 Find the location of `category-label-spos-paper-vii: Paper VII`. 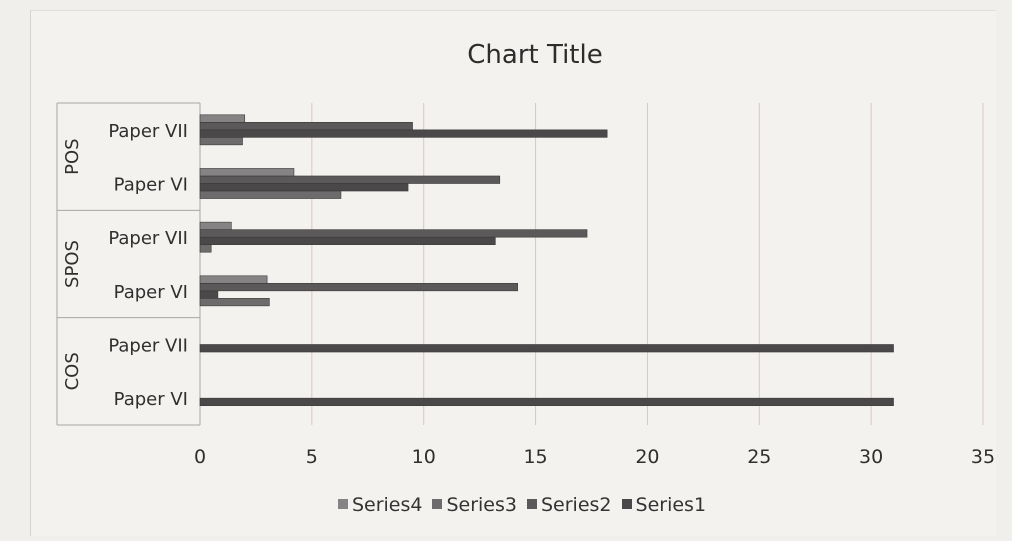

category-label-spos-paper-vii: Paper VII is located at coordinates (148, 238).